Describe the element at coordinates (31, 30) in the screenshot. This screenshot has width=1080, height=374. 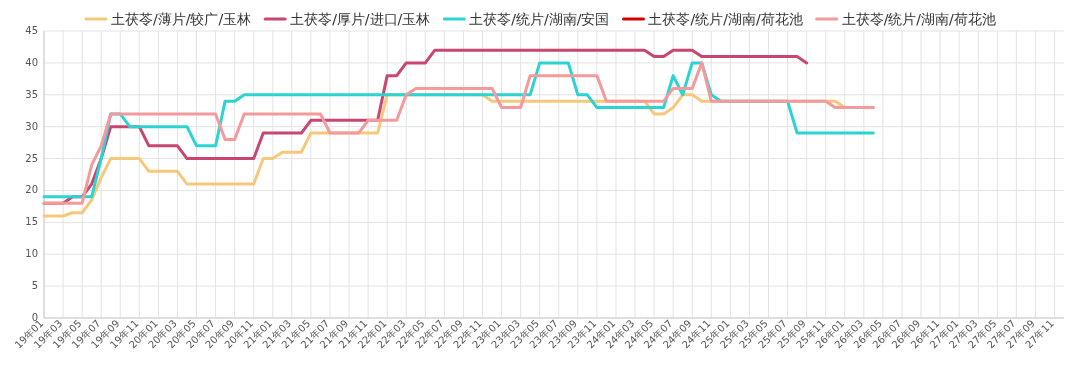
I see `y-tick-label: 45` at that location.